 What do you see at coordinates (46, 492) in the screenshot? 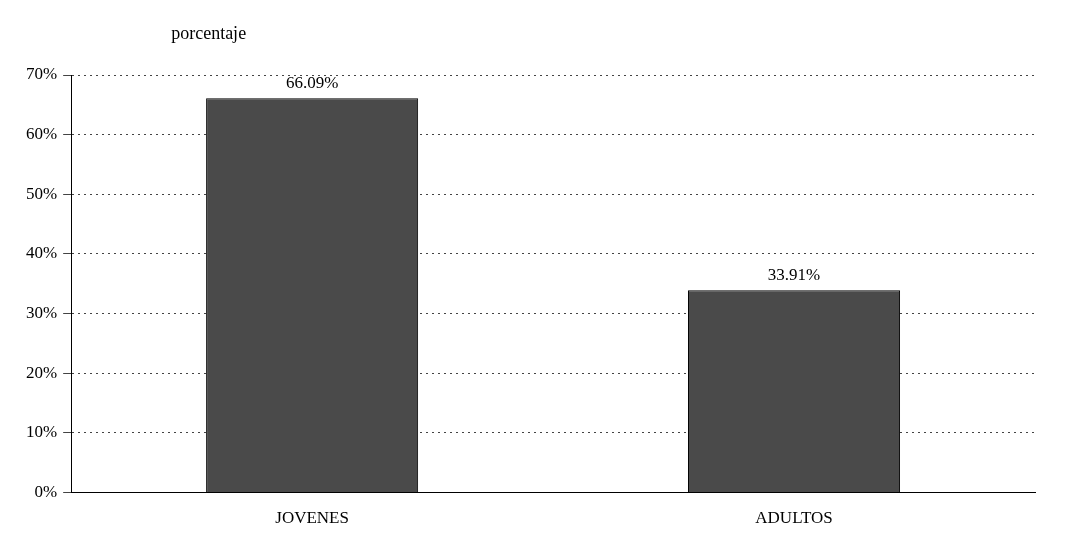
I see `y-tick-label: 0%` at bounding box center [46, 492].